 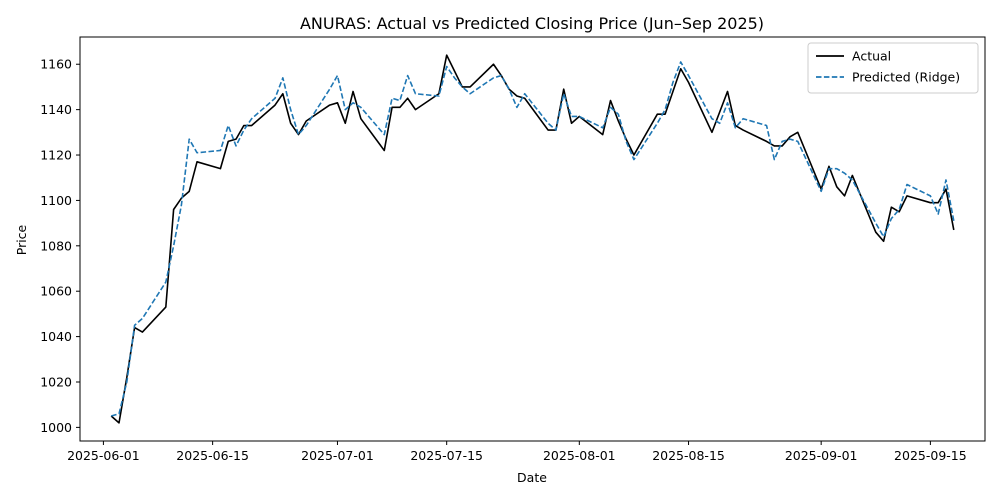 What do you see at coordinates (21, 239) in the screenshot?
I see `y-axis-title: Price` at bounding box center [21, 239].